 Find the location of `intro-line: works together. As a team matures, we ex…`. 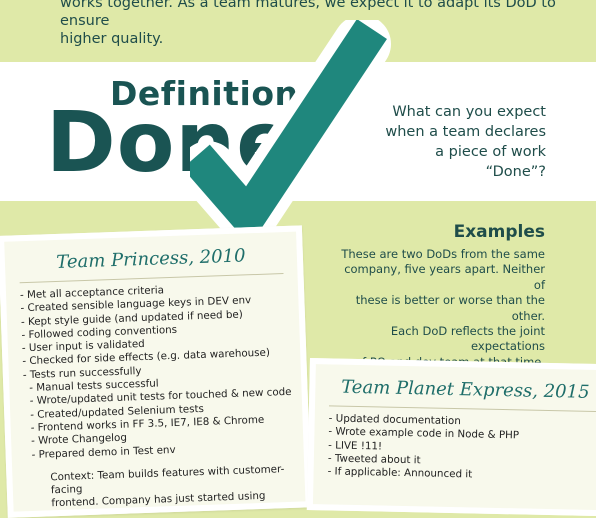

intro-line: works together. As a team matures, we ex… is located at coordinates (308, 14).